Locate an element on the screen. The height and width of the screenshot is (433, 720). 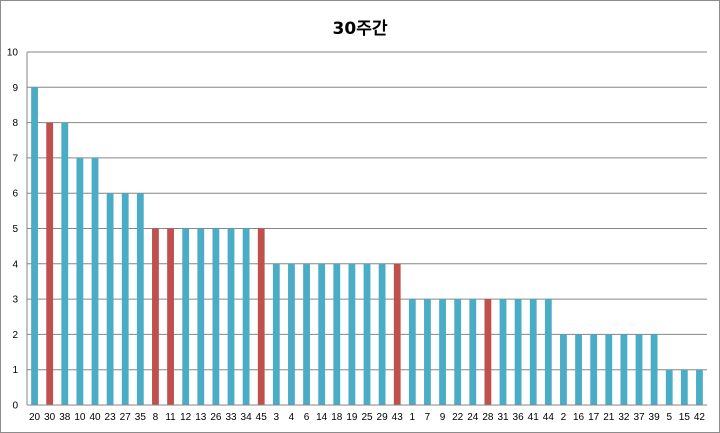
y-tick-label: 10 is located at coordinates (13, 53).